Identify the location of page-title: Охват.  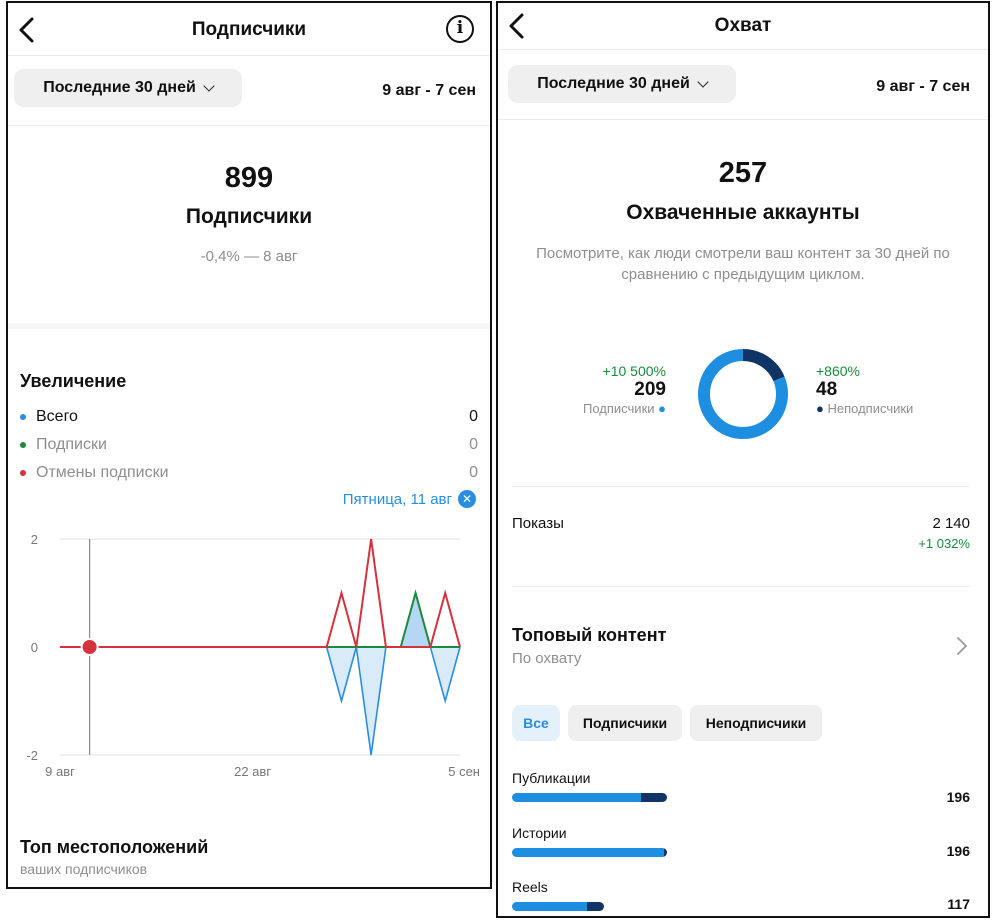
(743, 25).